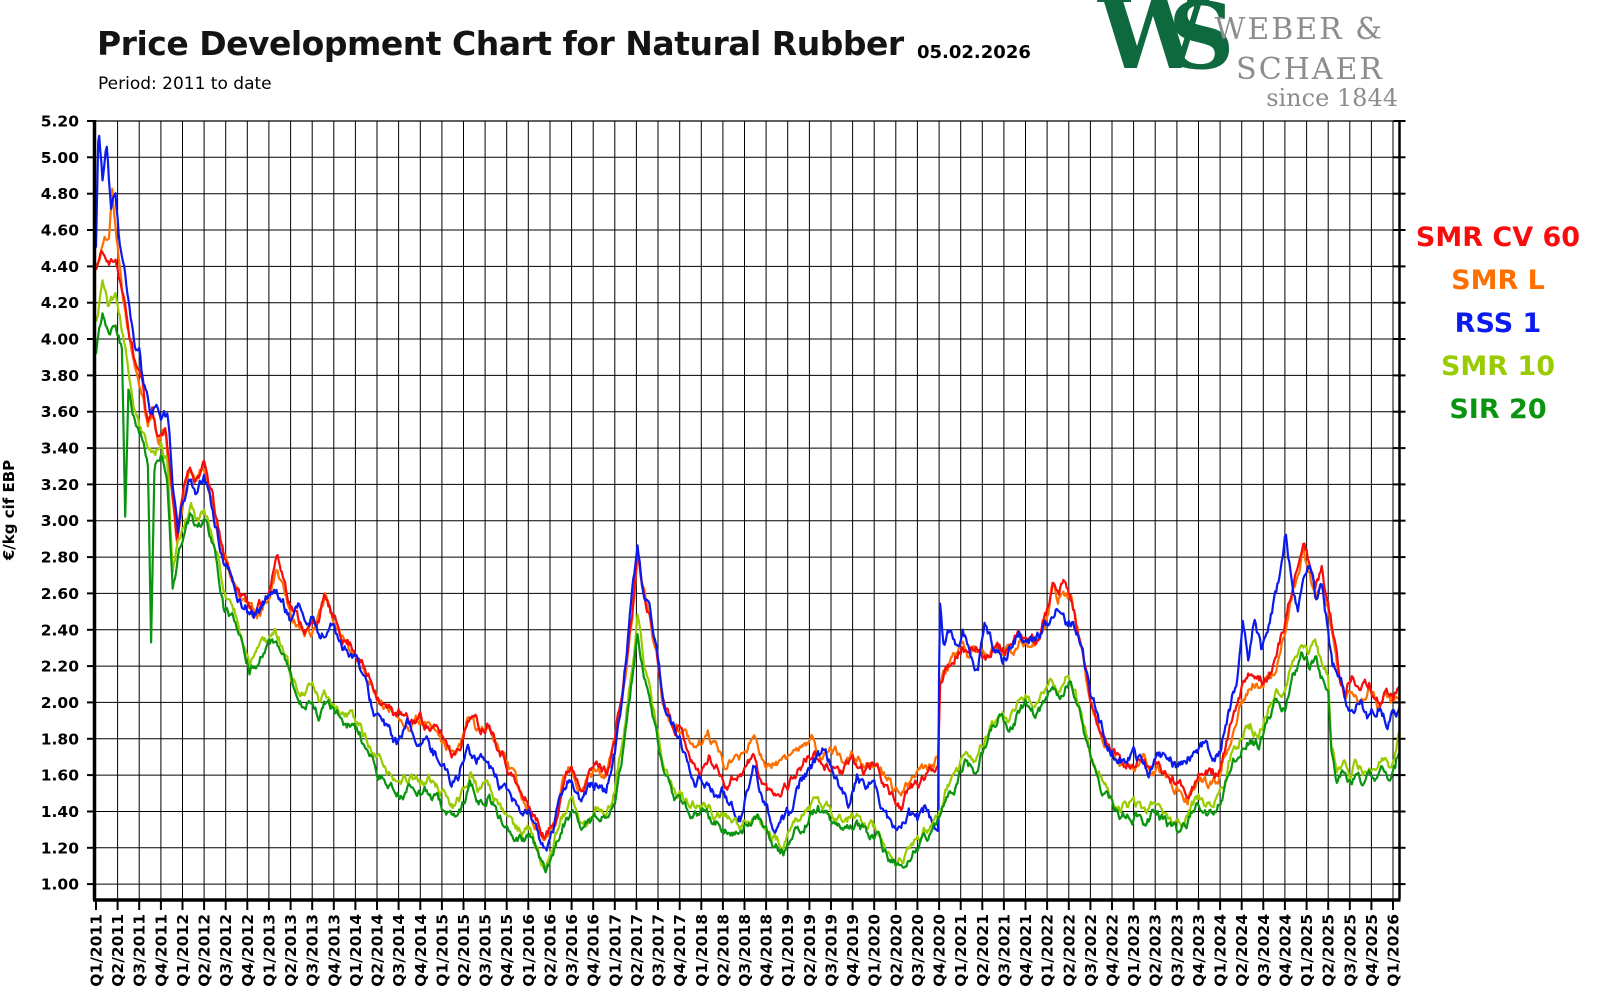 Image resolution: width=1600 pixels, height=1000 pixels. What do you see at coordinates (226, 950) in the screenshot?
I see `svg-text: Q3/2012` at bounding box center [226, 950].